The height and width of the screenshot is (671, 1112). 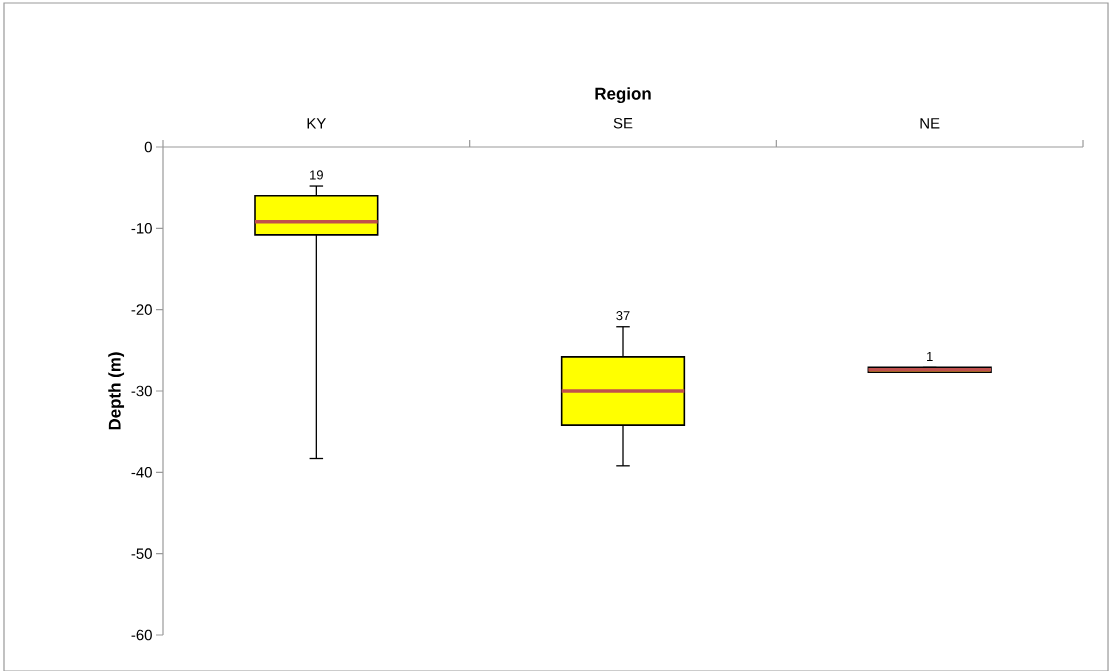 I want to click on x-tick-label: KY, so click(x=316, y=123).